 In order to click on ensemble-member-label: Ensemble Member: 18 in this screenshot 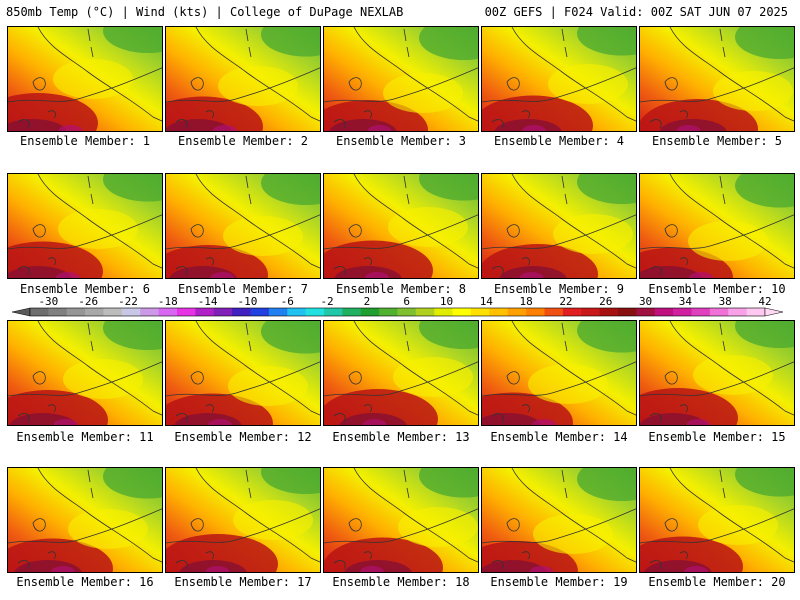, I will do `click(401, 582)`.